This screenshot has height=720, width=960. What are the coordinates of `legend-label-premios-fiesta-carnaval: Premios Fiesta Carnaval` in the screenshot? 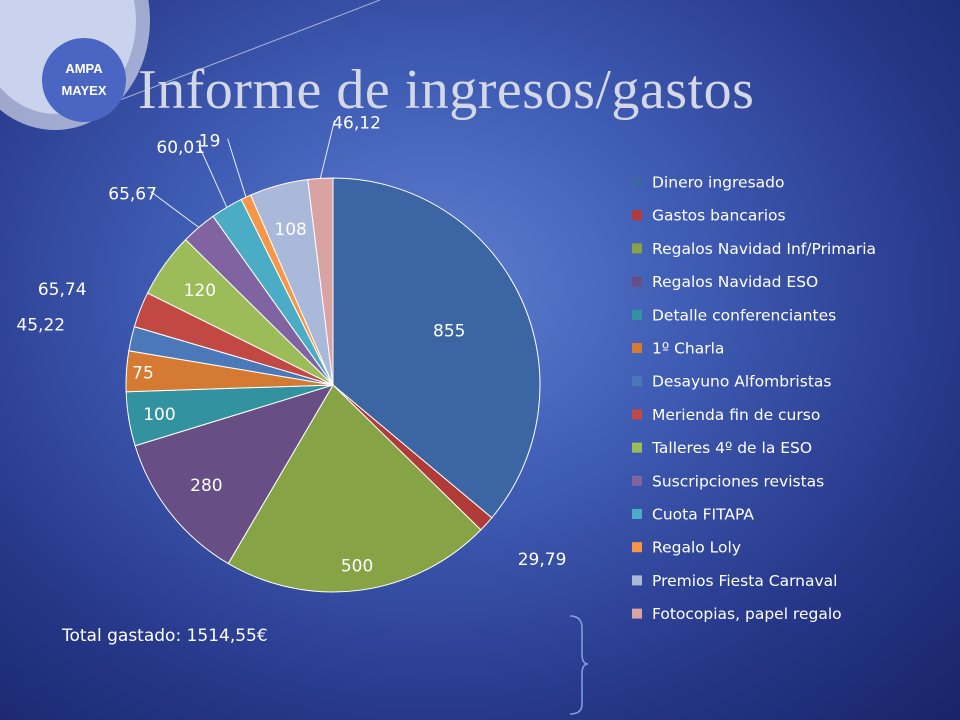 It's located at (744, 581).